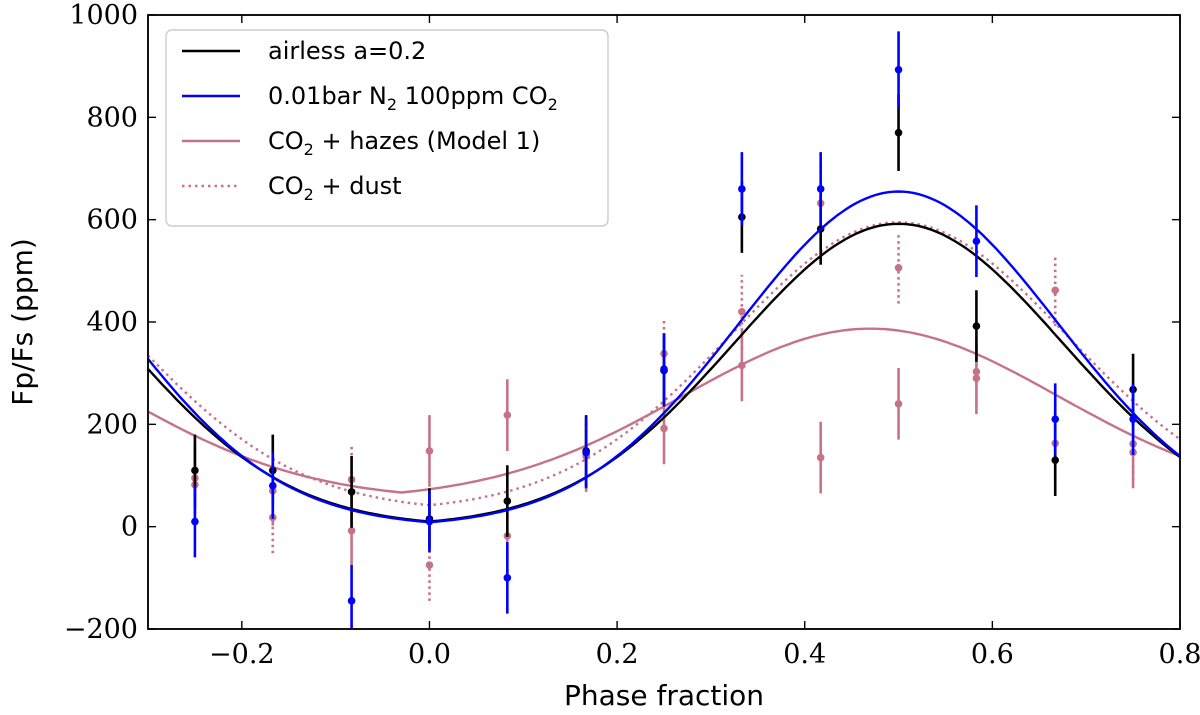 Image resolution: width=1200 pixels, height=715 pixels. What do you see at coordinates (347, 51) in the screenshot?
I see `legend-label: airless a=0.2` at bounding box center [347, 51].